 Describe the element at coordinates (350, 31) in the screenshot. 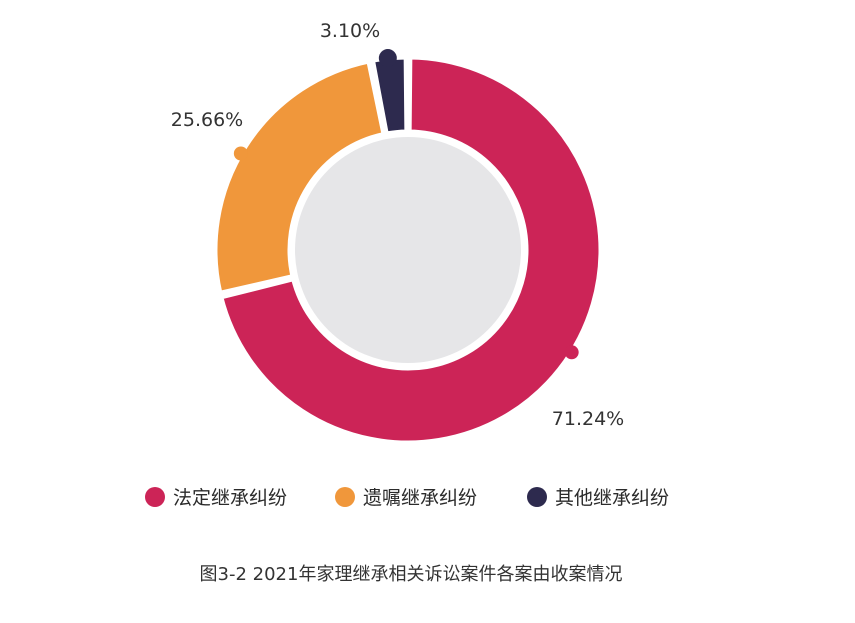

I see `data-label-3: 3.10%` at that location.